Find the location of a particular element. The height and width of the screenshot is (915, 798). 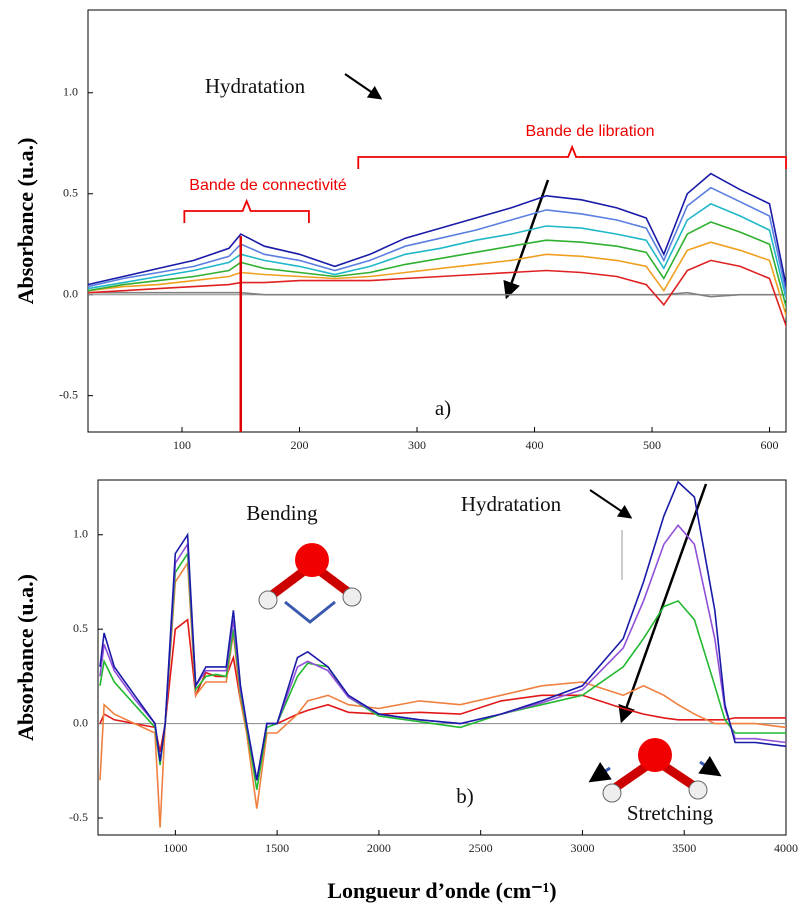

x-tick-label: 1500 is located at coordinates (277, 848).